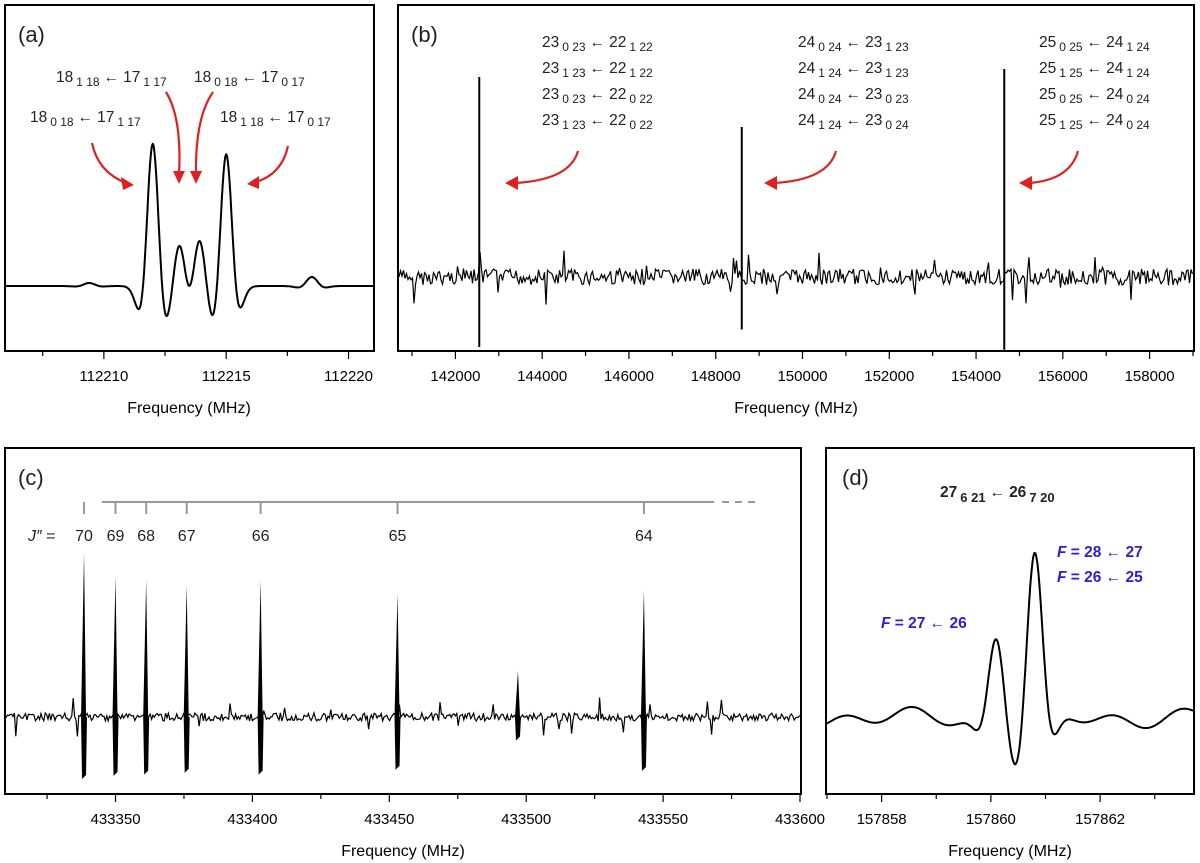  What do you see at coordinates (644, 536) in the screenshot?
I see `j-label-64: 64` at bounding box center [644, 536].